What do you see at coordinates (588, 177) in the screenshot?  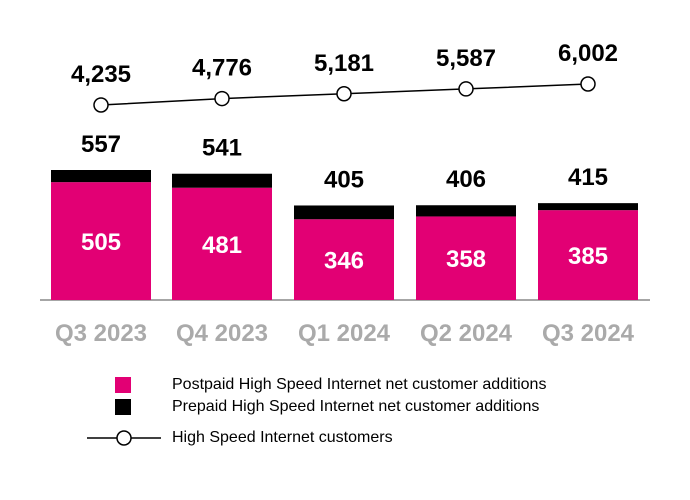 I see `total-data-label: 415` at bounding box center [588, 177].